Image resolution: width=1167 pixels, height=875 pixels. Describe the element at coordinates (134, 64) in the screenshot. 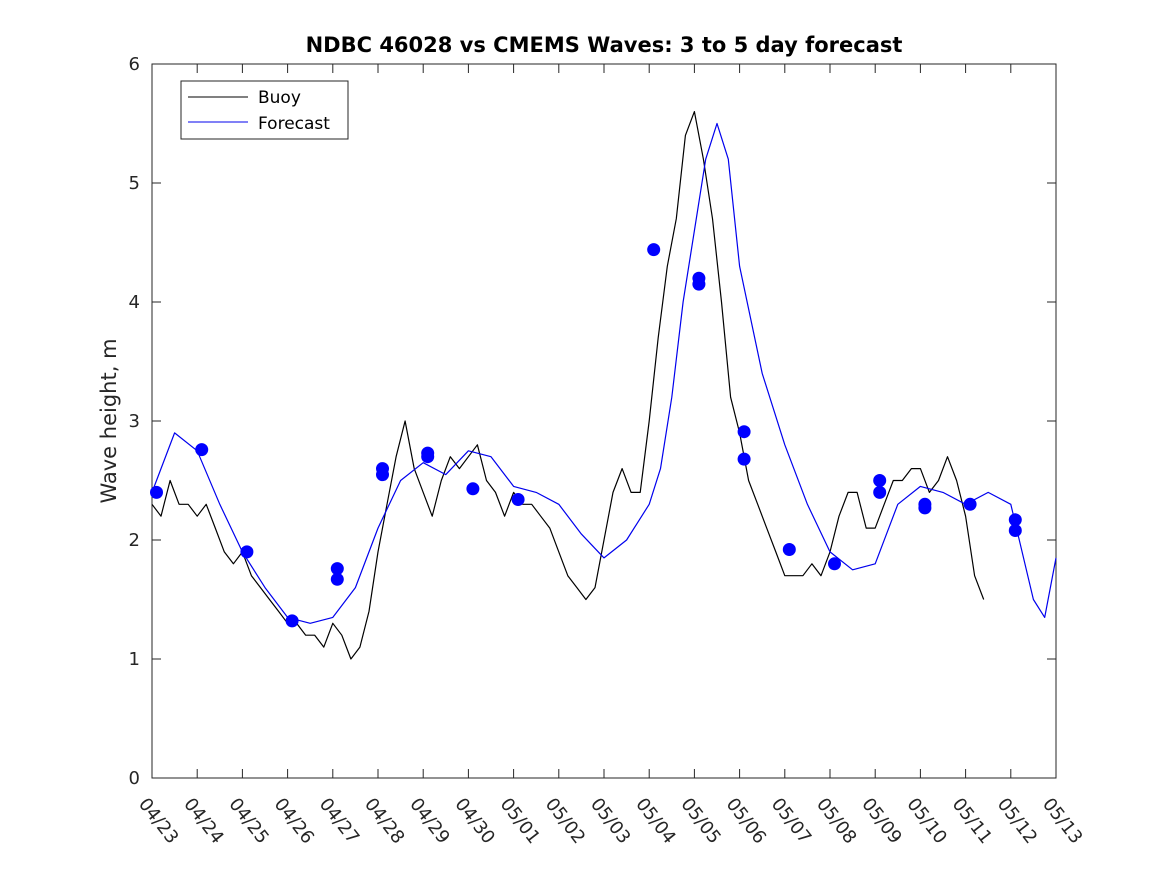

I see `y-tick-label: 6` at that location.